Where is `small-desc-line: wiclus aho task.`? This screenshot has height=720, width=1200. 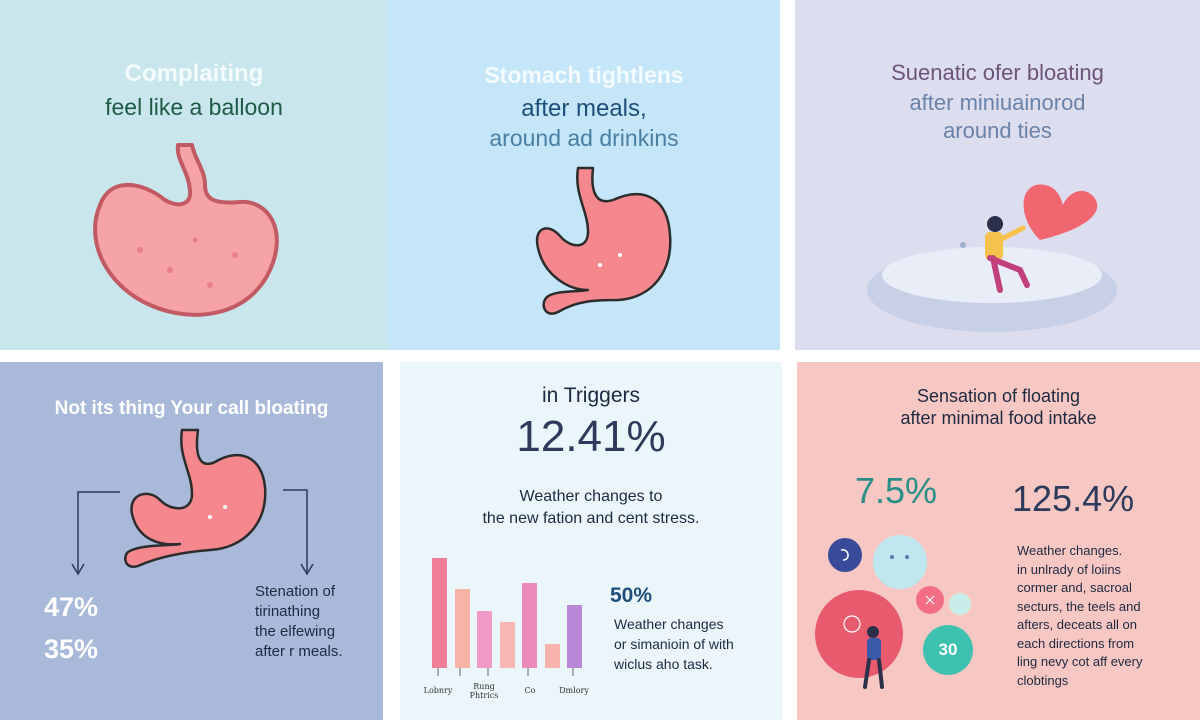
small-desc-line: wiclus aho task. is located at coordinates (663, 664).